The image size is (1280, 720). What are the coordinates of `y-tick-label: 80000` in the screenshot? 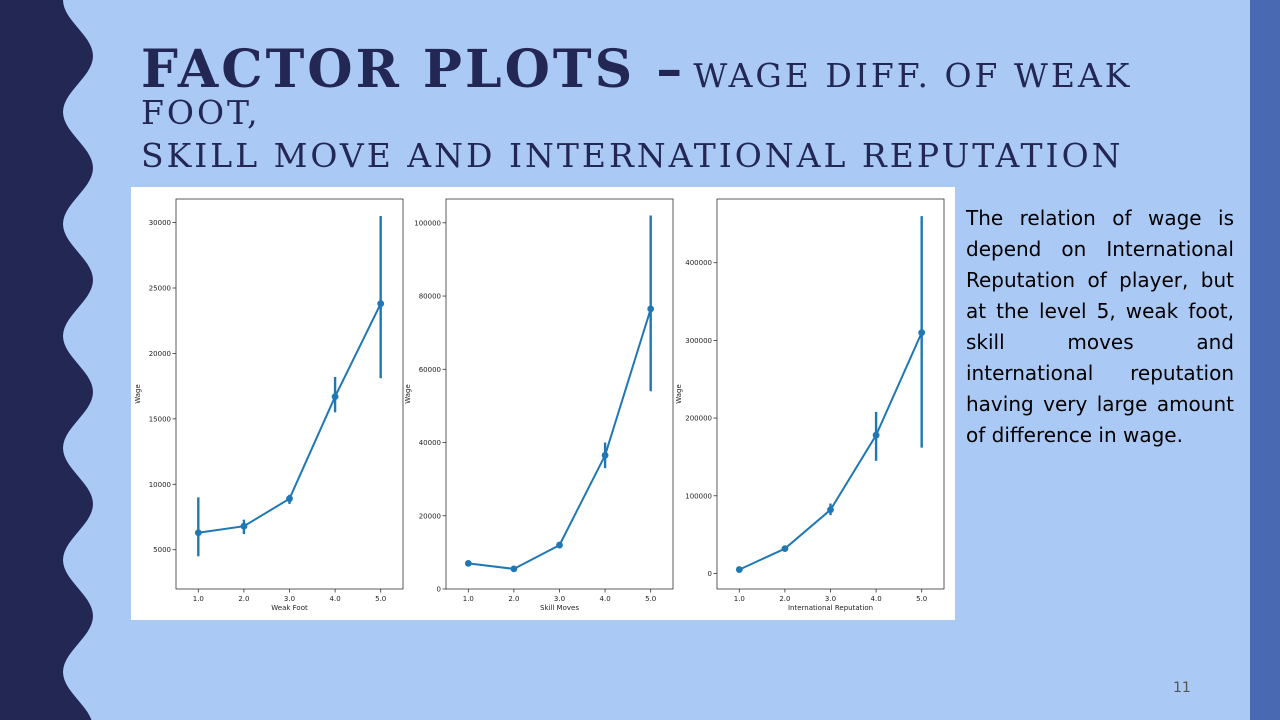 It's located at (430, 297).